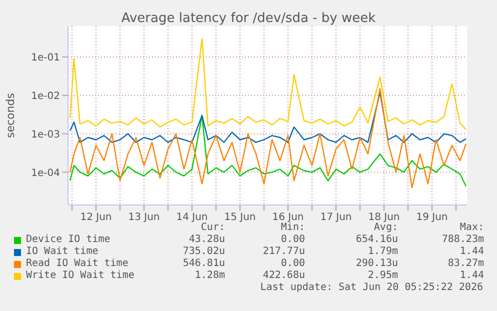  I want to click on text: 290.13u, so click(376, 263).